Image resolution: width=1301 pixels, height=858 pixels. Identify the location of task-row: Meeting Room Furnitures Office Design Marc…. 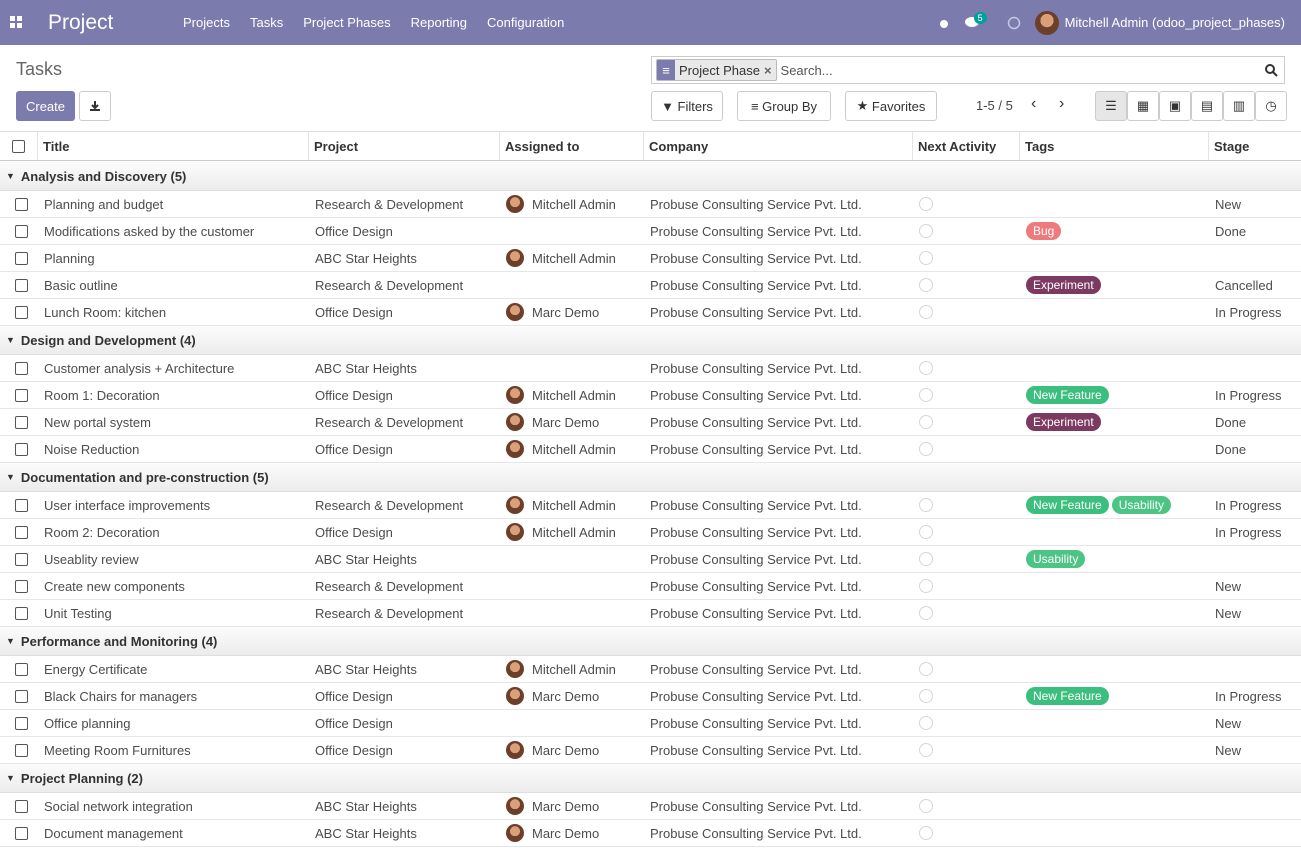
(650, 750).